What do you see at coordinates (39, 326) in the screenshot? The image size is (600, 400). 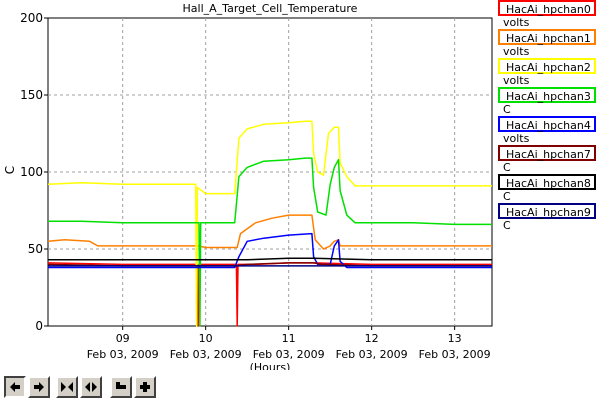 I see `y-tick-label: 0` at bounding box center [39, 326].